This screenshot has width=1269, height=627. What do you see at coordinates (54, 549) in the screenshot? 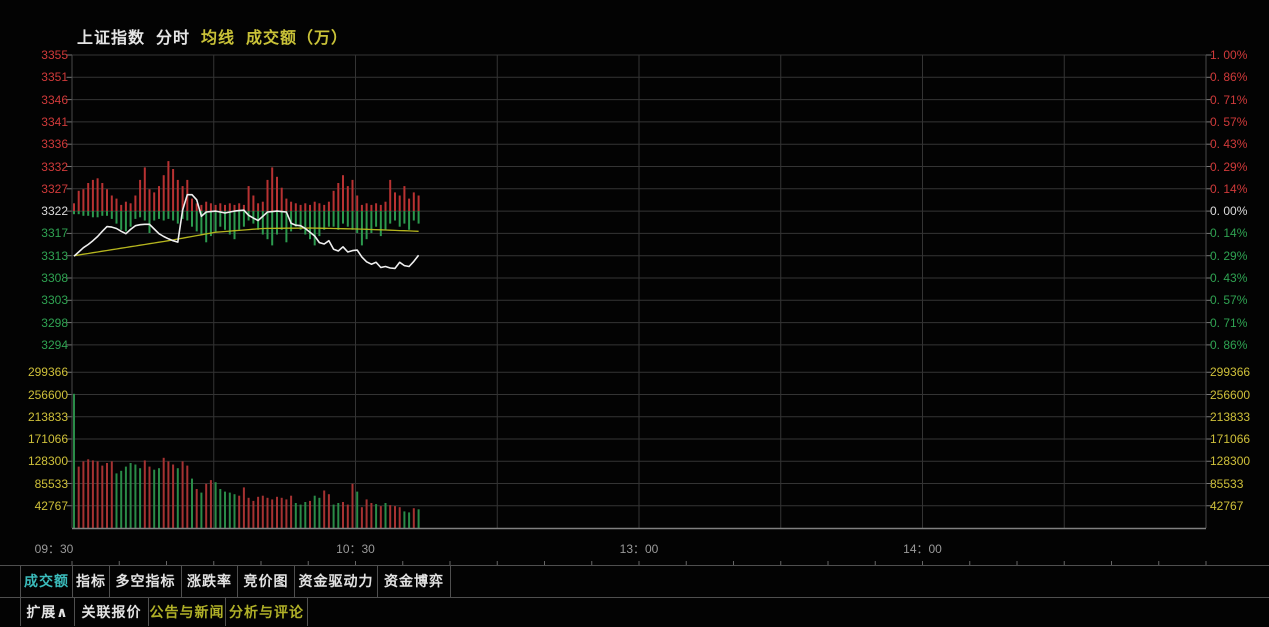
I see `time-axis-label: 09：30` at bounding box center [54, 549].